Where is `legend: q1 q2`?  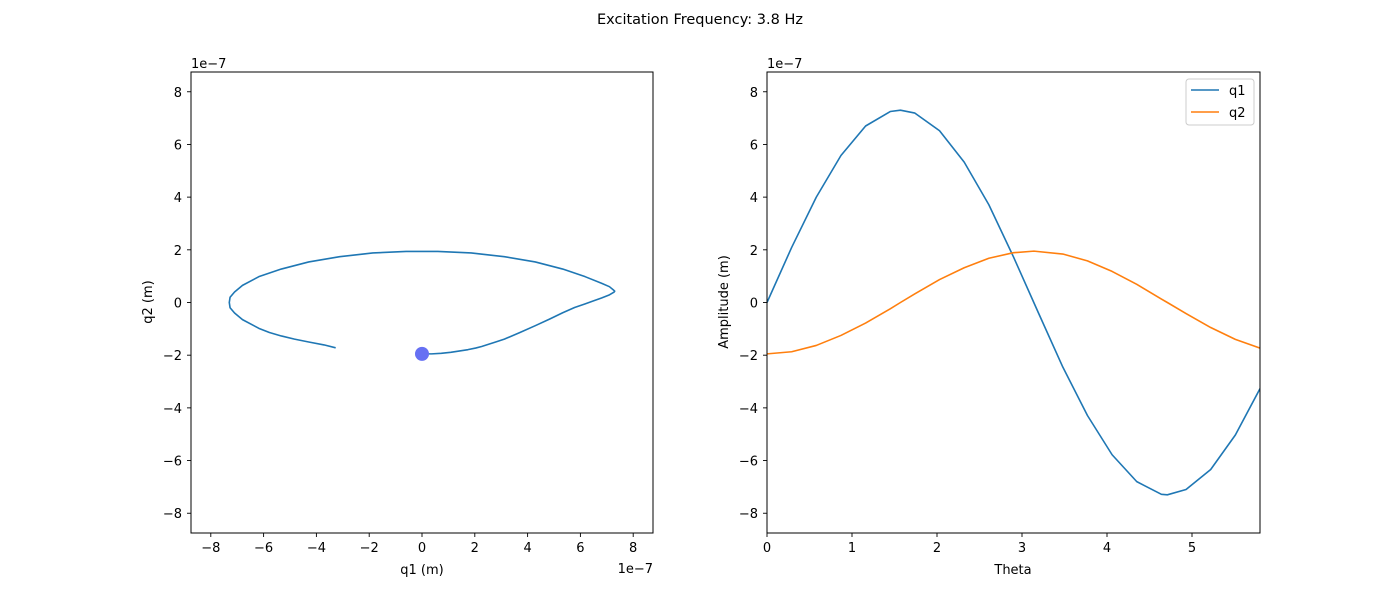
legend: q1 q2 is located at coordinates (1220, 102).